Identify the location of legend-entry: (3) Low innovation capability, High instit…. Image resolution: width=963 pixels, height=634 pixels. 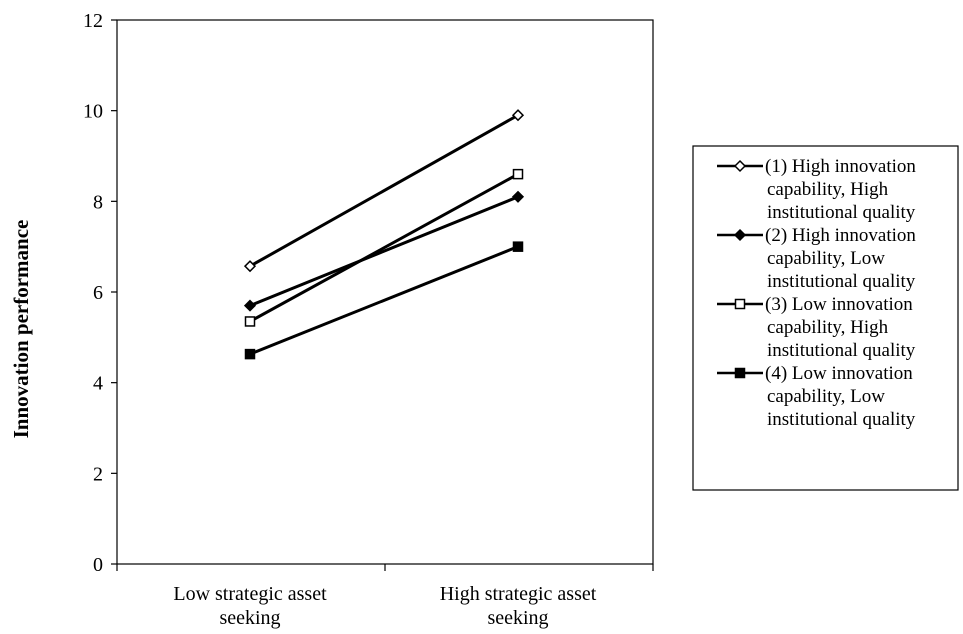
(816, 327).